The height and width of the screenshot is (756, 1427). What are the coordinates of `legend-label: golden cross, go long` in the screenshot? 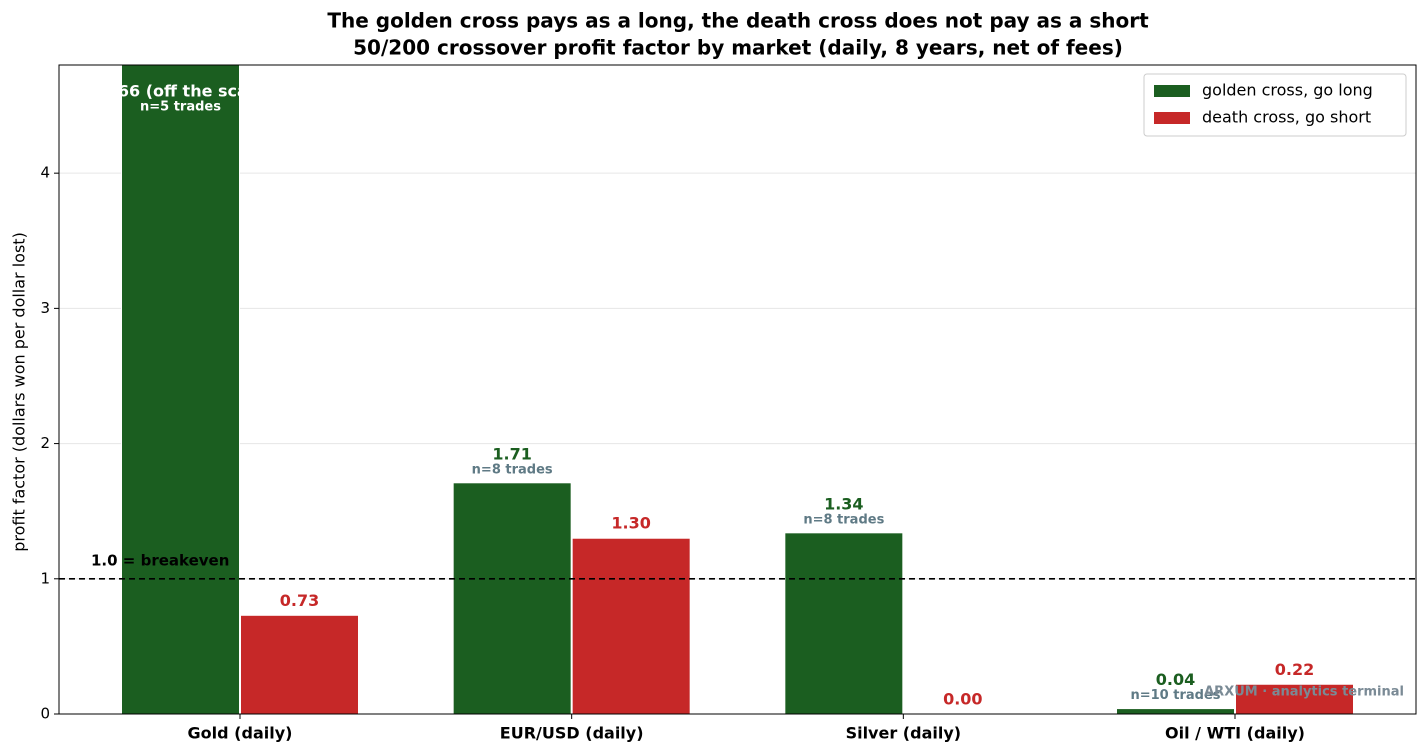 It's located at (1287, 90).